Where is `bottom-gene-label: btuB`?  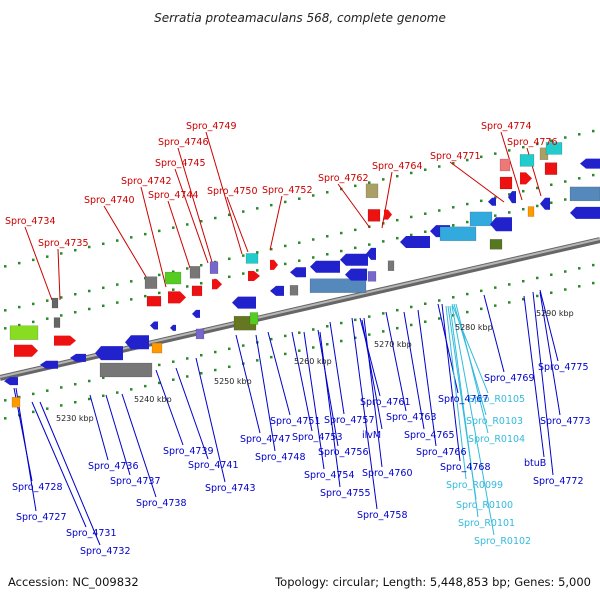
bottom-gene-label: btuB is located at coordinates (535, 463).